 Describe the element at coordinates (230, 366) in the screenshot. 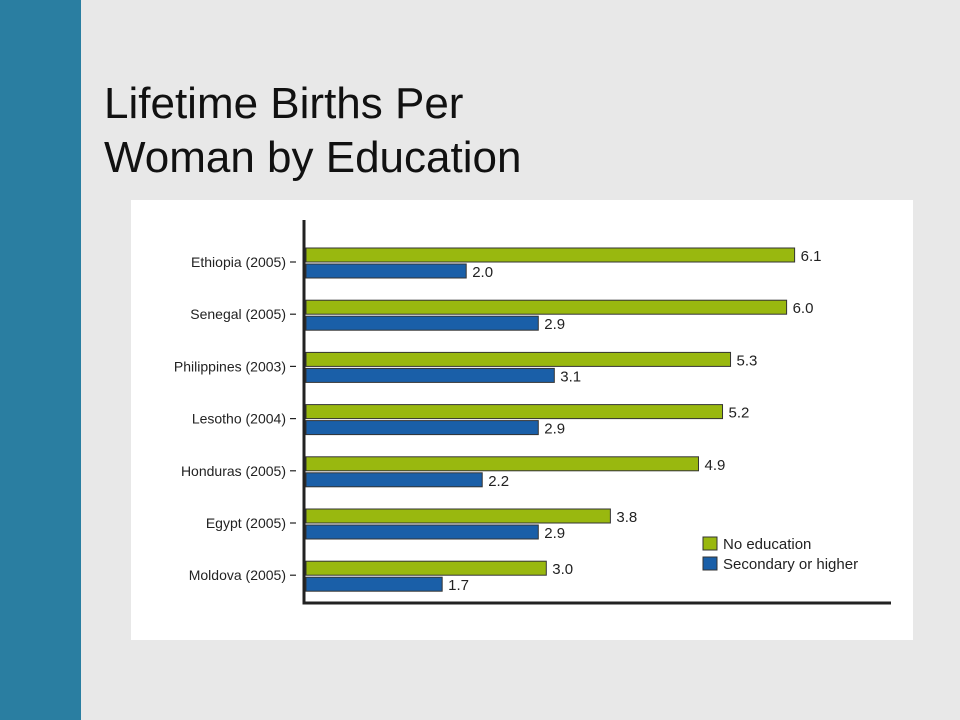

I see `category-label: Philippines (2003)` at that location.